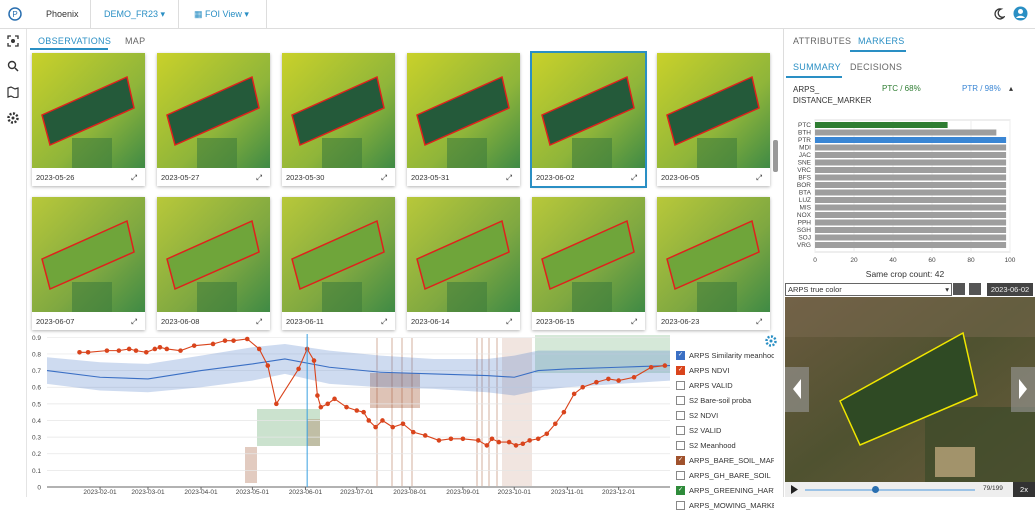 The image size is (1035, 513). What do you see at coordinates (713, 263) in the screenshot?
I see `thumbnail: 2023-06-23 ⤢` at bounding box center [713, 263].